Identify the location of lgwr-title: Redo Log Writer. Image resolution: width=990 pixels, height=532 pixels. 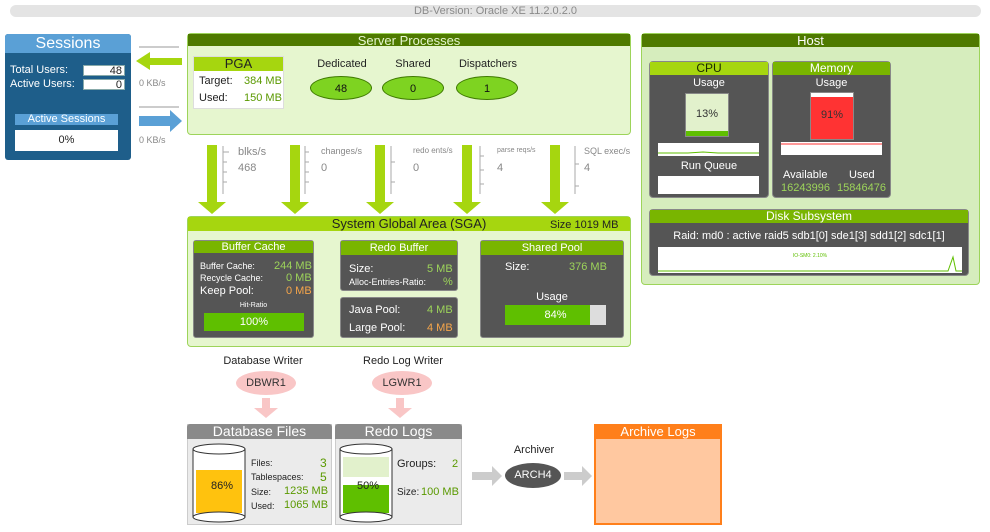
(403, 361).